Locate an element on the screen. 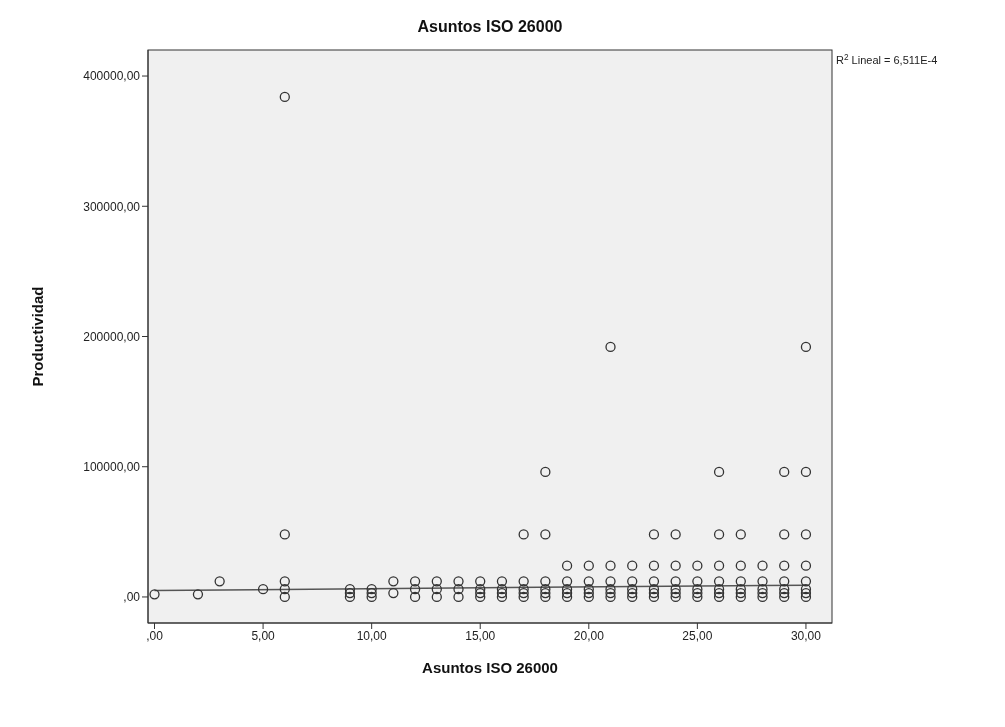 This screenshot has height=727, width=1005. x-tick-label: 5,00 is located at coordinates (263, 635).